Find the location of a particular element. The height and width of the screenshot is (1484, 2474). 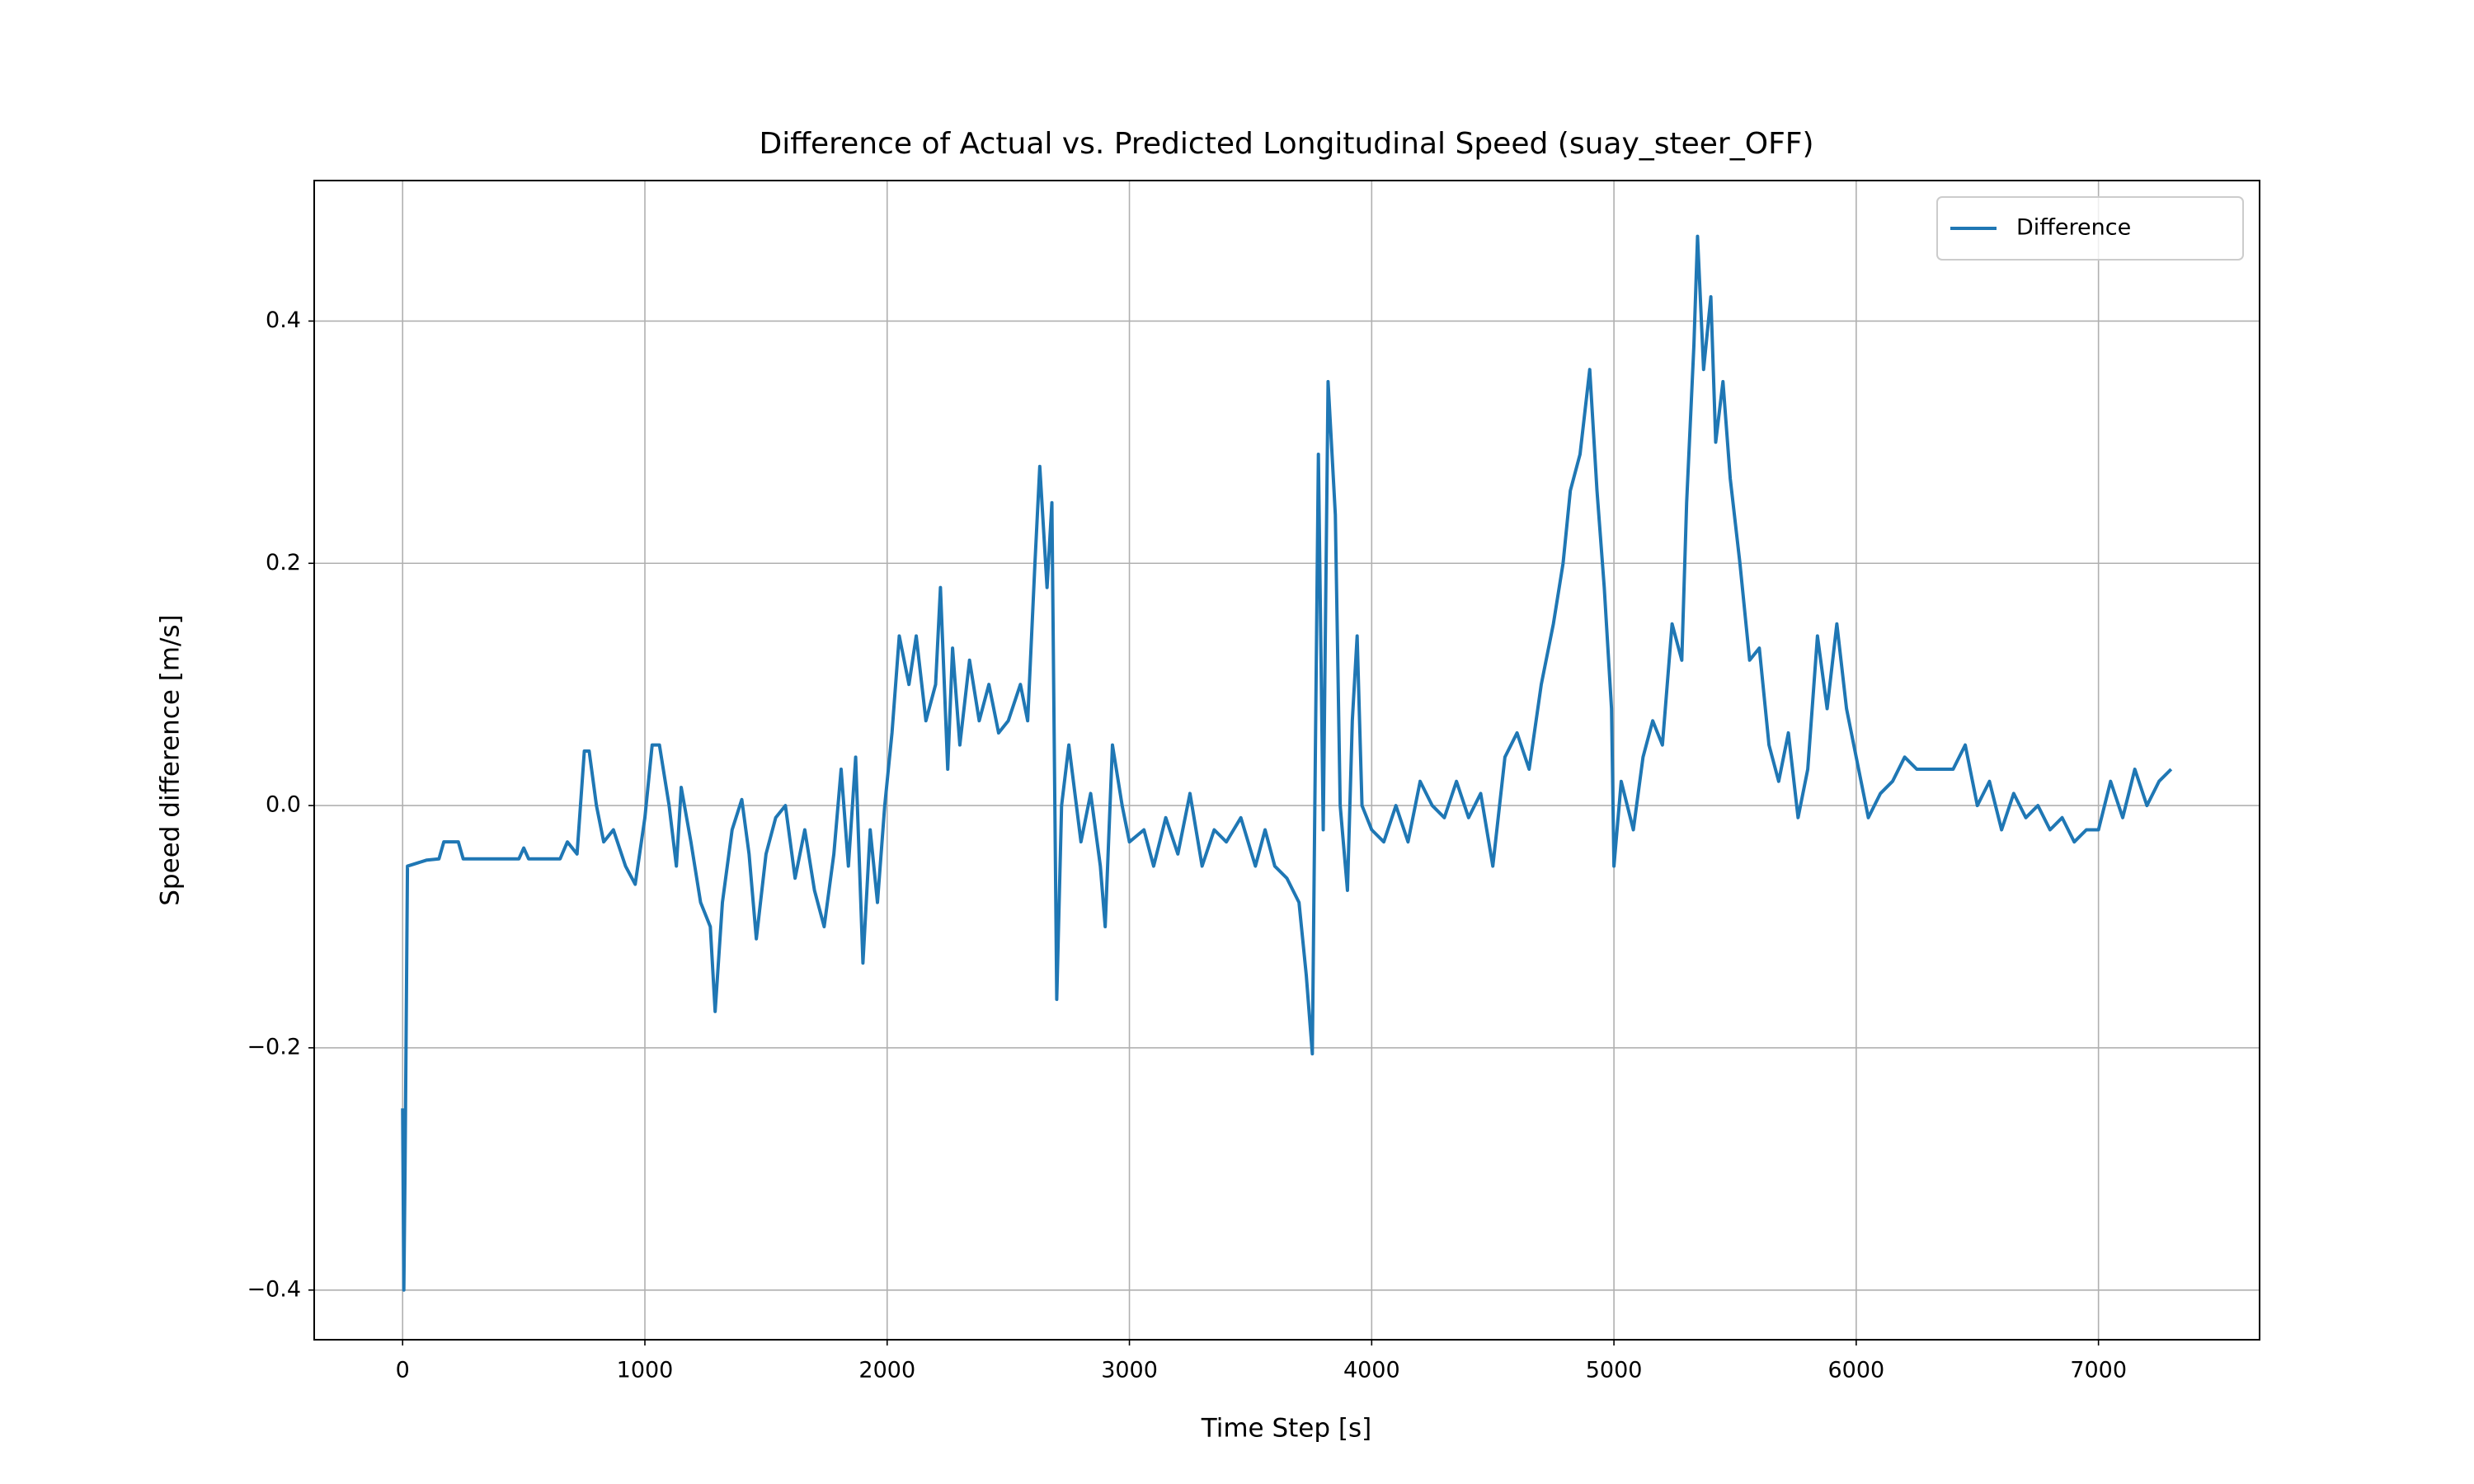

y-tick-label: −0.2 is located at coordinates (274, 1046).